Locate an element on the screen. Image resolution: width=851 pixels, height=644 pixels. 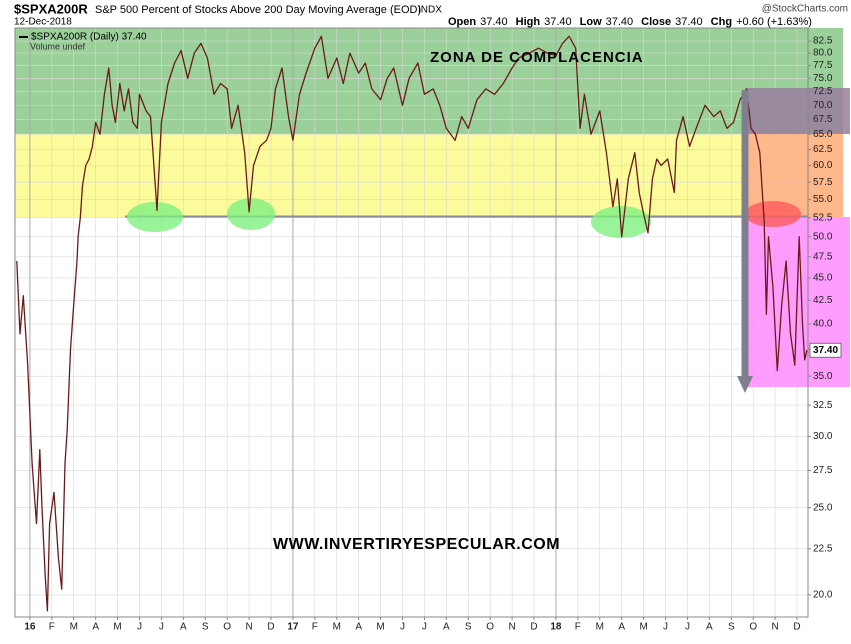
stat-label: Open is located at coordinates (462, 22).